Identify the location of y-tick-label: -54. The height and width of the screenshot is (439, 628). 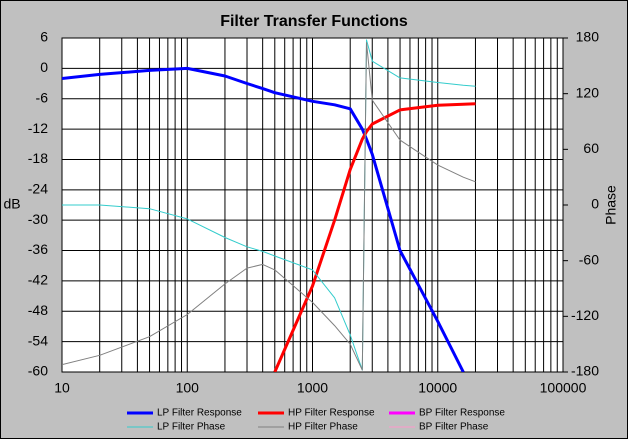
(38, 340).